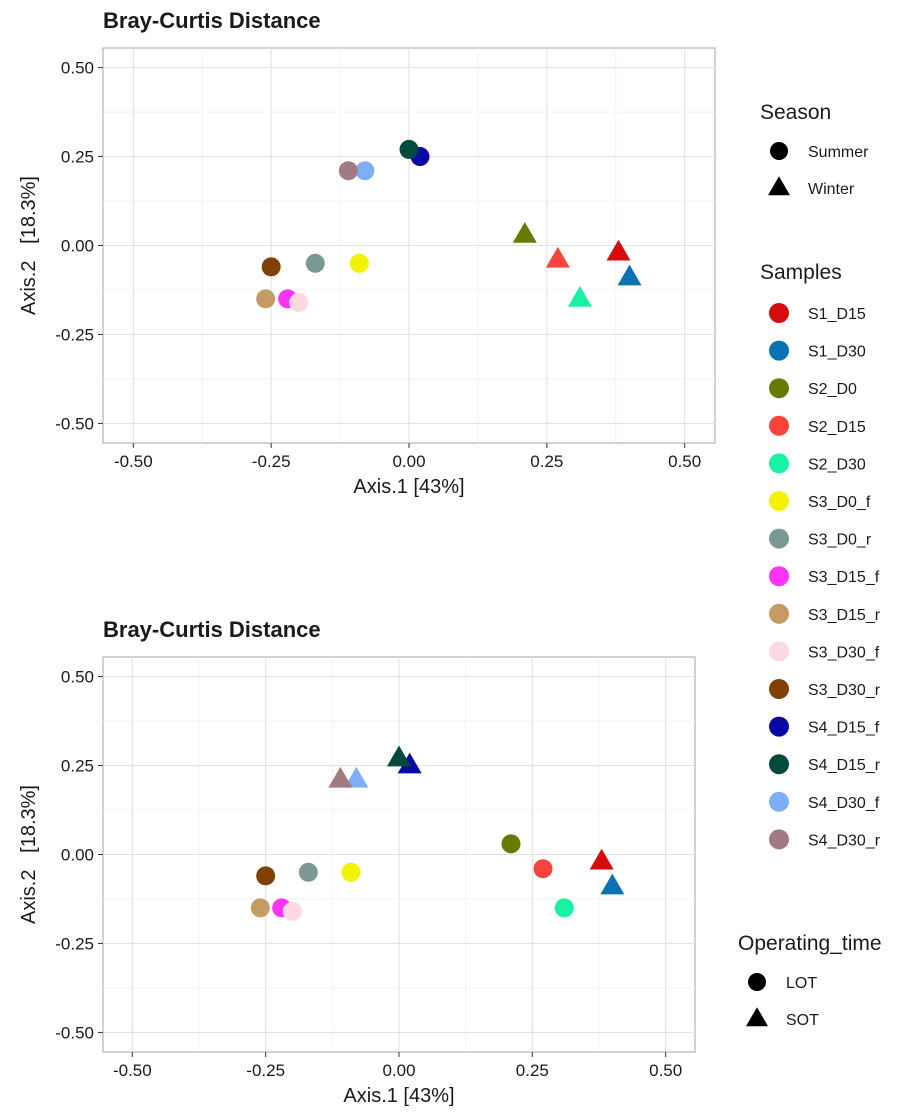 This screenshot has width=903, height=1116. I want to click on legend-swatch-s3-d15-r, so click(779, 613).